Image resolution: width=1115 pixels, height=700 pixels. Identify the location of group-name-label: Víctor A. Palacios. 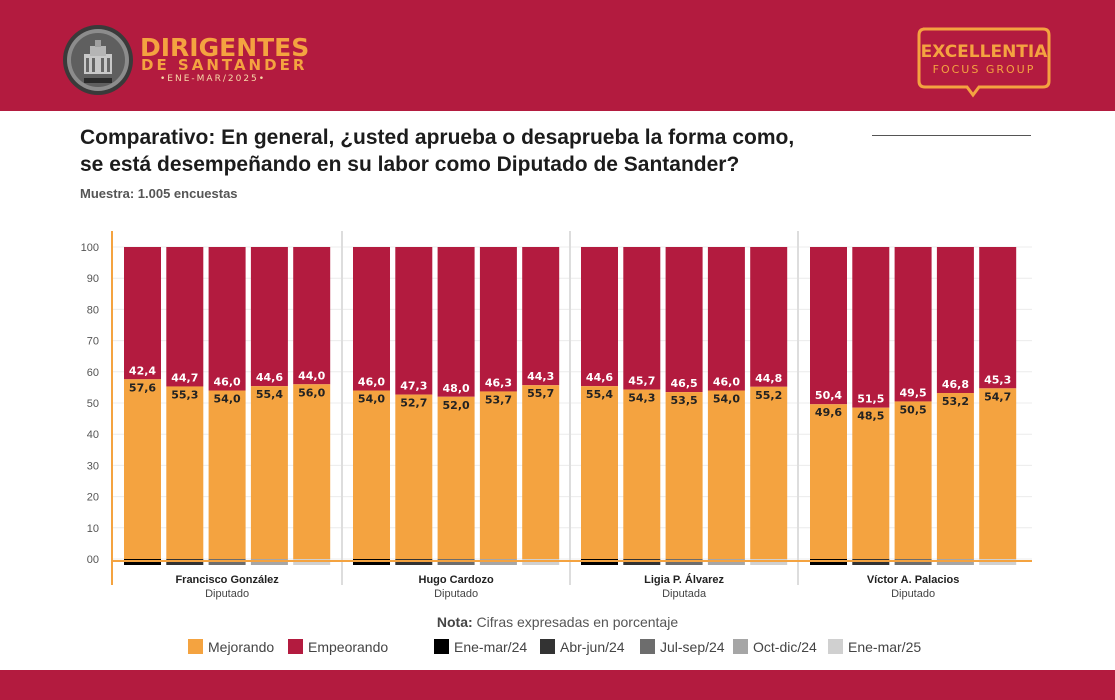
(913, 580).